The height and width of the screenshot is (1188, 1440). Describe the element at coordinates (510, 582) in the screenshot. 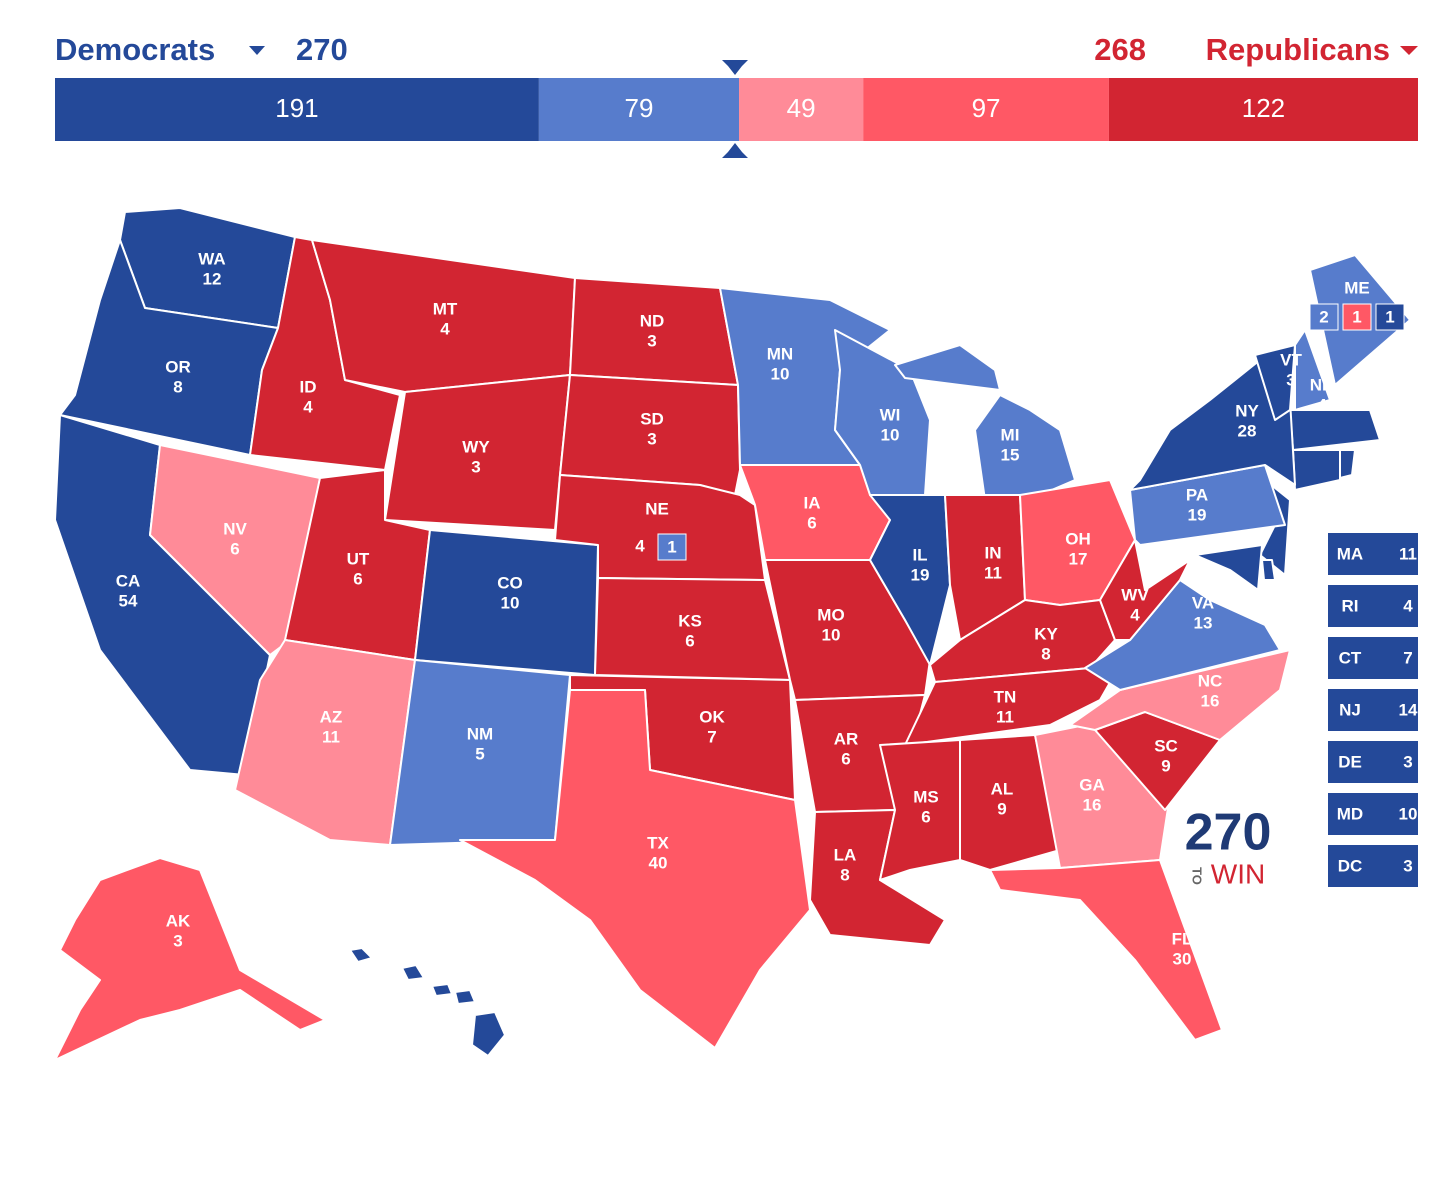

I see `state-abbr: CO` at that location.